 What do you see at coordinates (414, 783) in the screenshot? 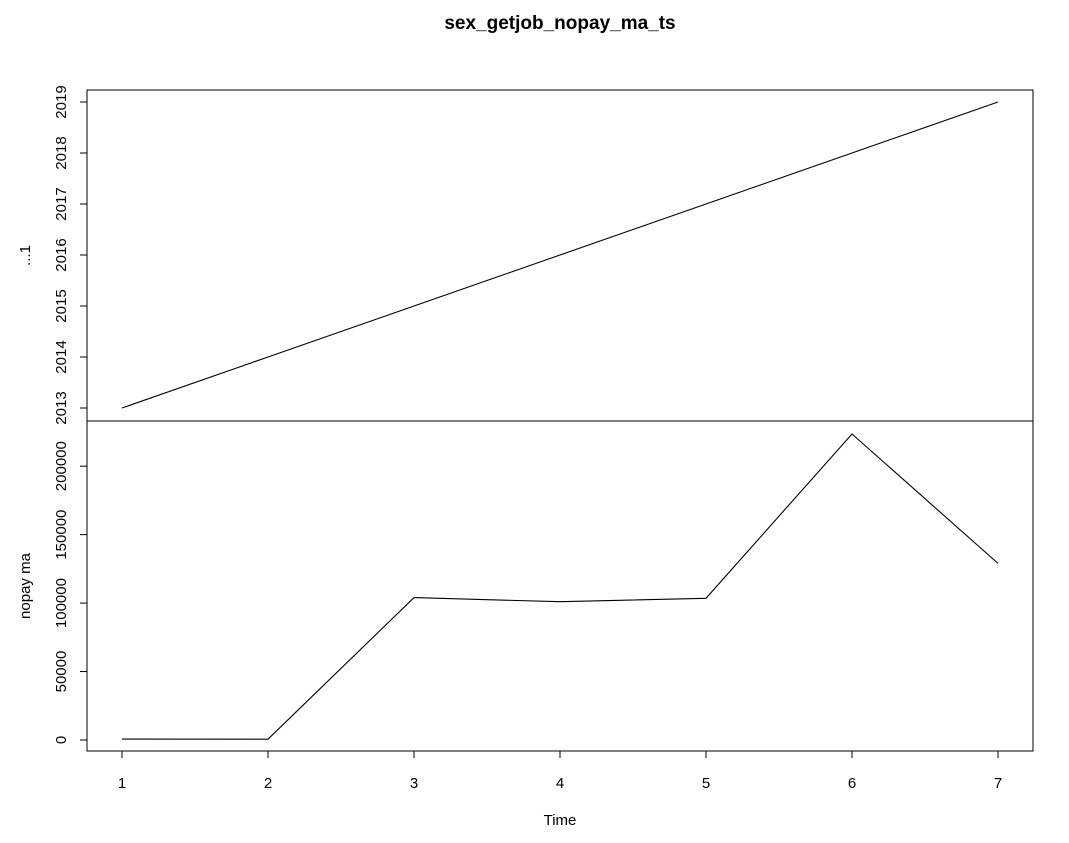
I see `x-tick-label: 3` at bounding box center [414, 783].